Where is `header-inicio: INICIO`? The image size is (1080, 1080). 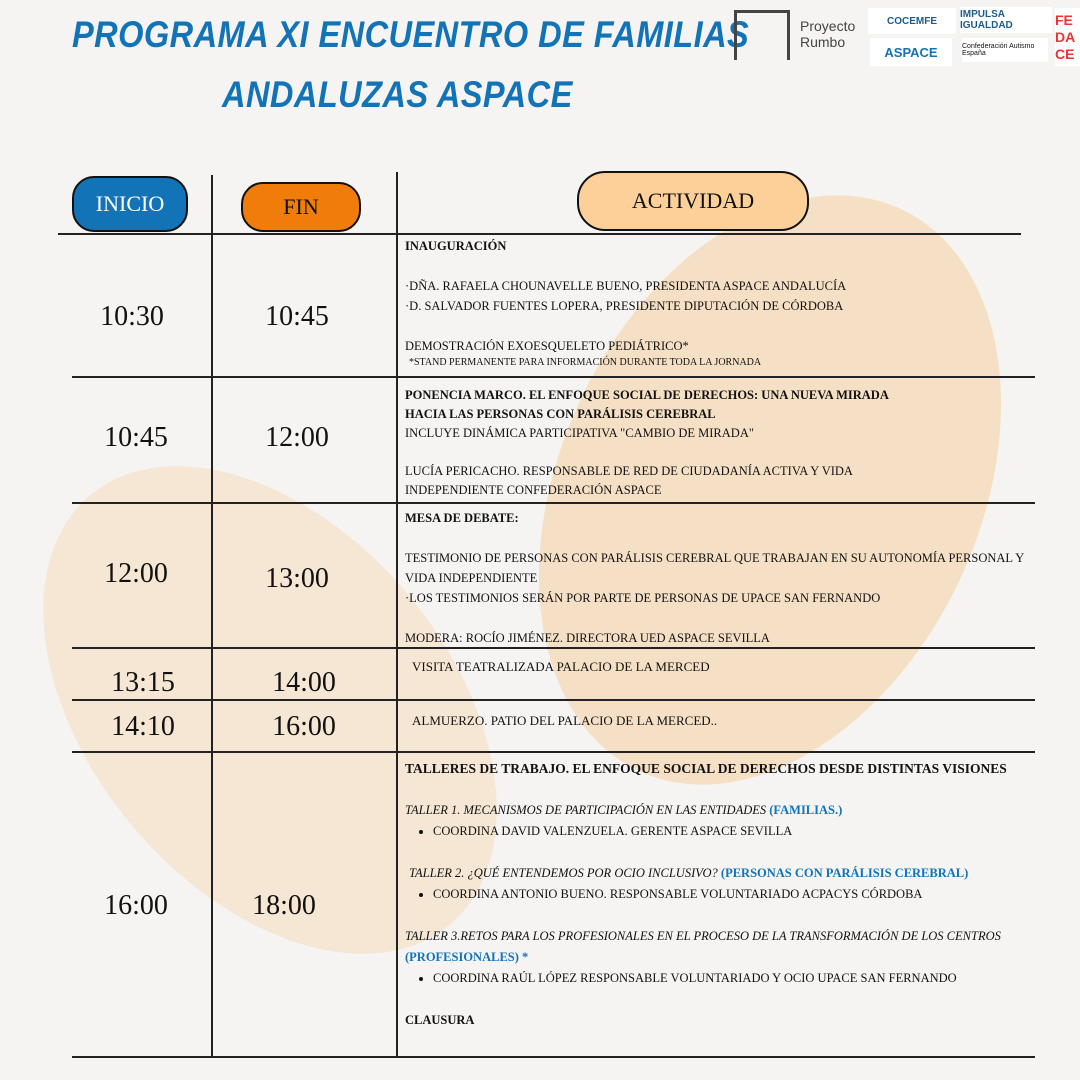 header-inicio: INICIO is located at coordinates (130, 204).